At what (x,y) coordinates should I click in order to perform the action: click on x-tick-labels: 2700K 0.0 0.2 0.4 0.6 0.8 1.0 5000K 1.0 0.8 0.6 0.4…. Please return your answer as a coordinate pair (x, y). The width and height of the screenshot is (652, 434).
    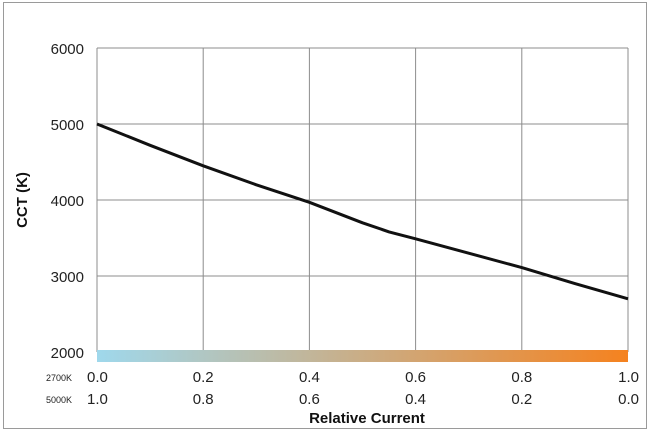
    Looking at the image, I should click on (342, 388).